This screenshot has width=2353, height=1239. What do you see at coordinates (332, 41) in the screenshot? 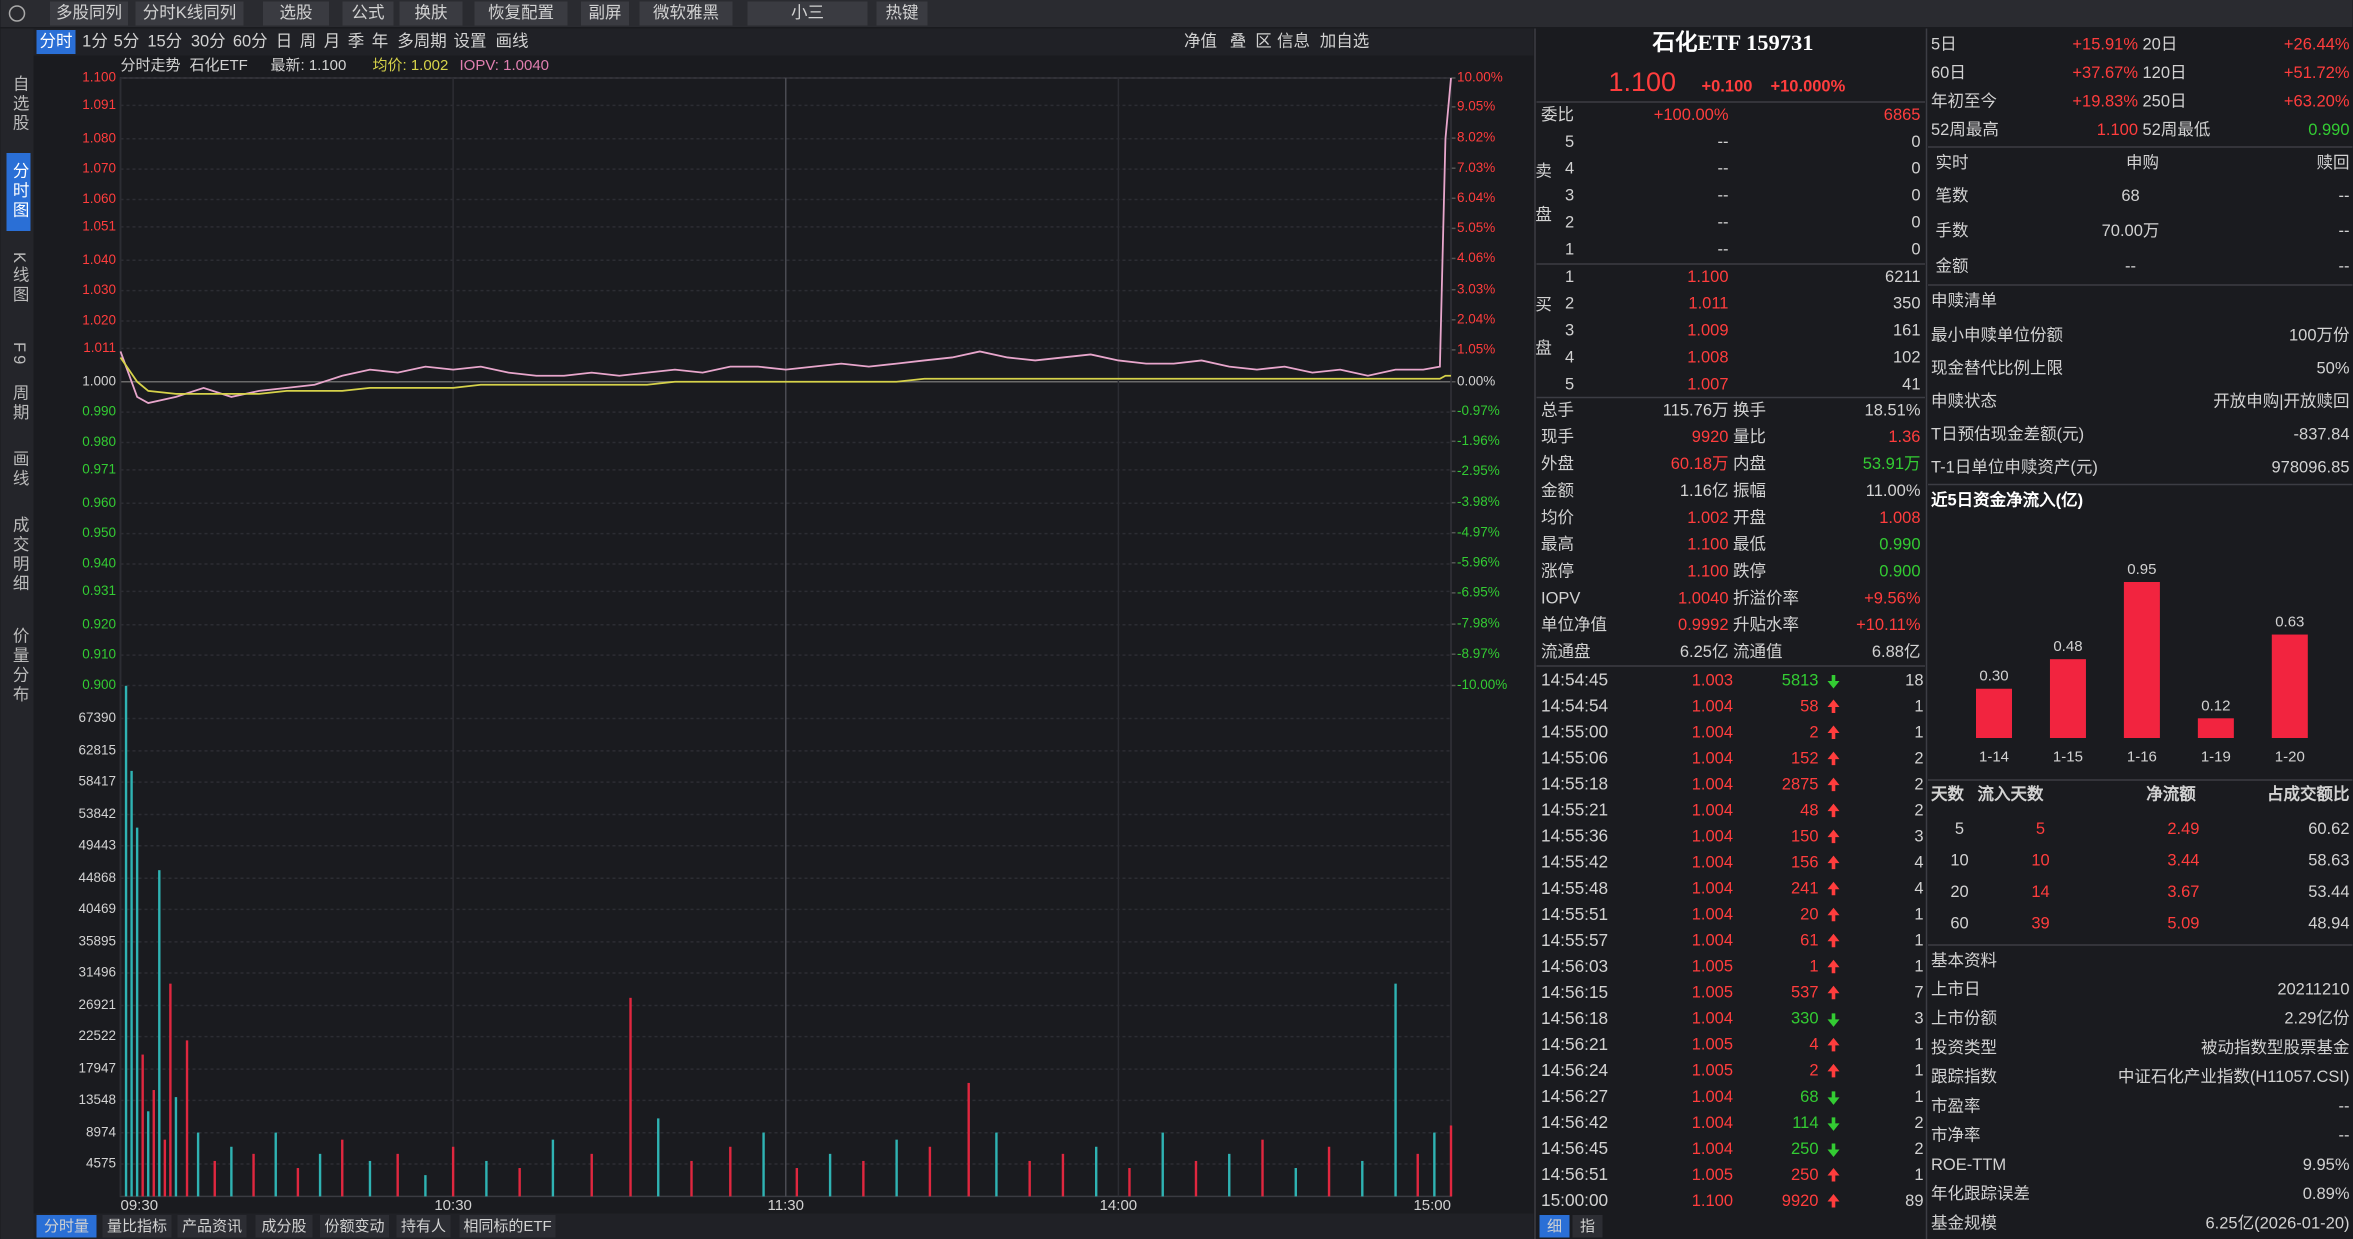
I see `period-tab: 月` at bounding box center [332, 41].